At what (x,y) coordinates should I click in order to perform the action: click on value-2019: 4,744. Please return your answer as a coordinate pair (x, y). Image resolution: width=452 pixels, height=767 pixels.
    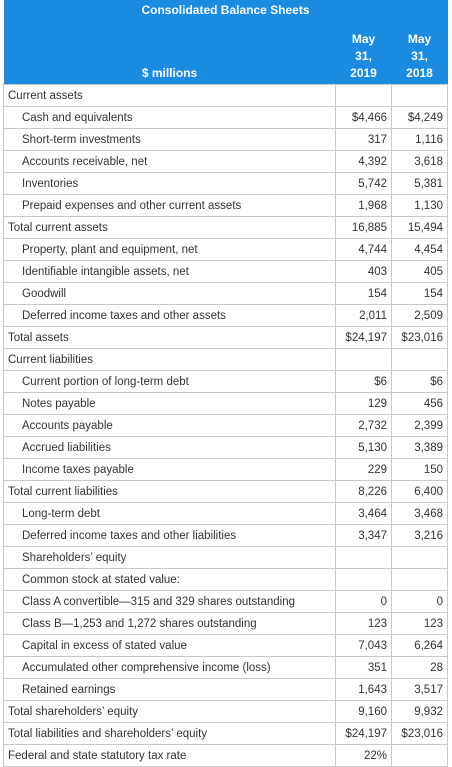
    Looking at the image, I should click on (363, 249).